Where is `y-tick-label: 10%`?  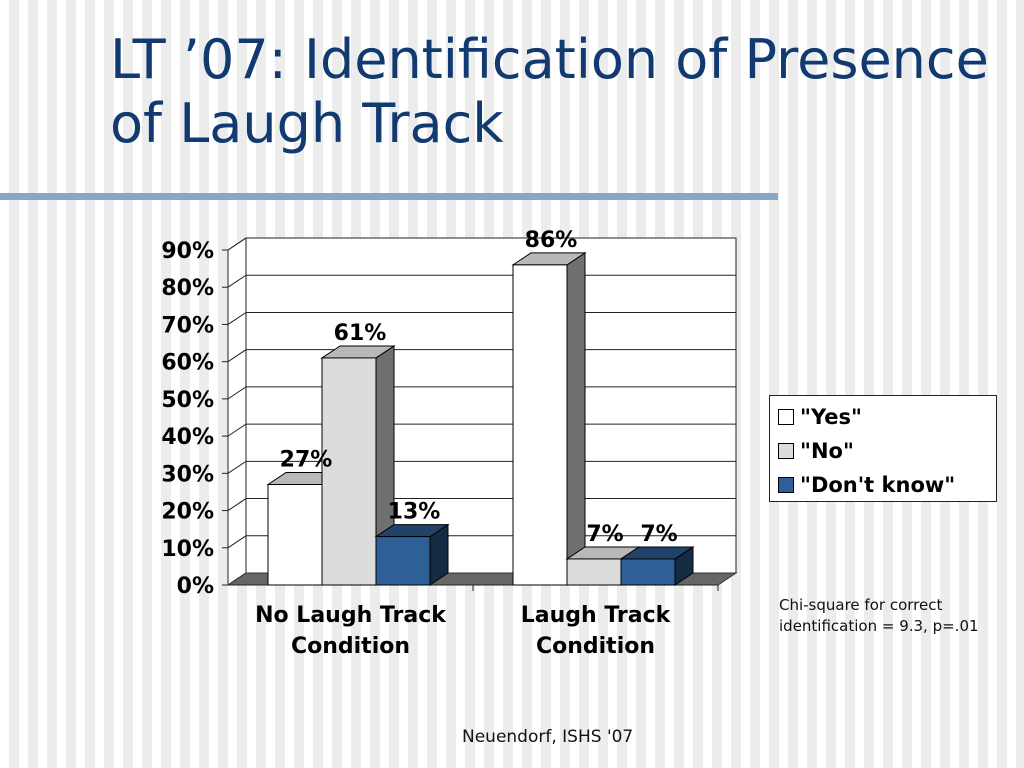 y-tick-label: 10% is located at coordinates (187, 549).